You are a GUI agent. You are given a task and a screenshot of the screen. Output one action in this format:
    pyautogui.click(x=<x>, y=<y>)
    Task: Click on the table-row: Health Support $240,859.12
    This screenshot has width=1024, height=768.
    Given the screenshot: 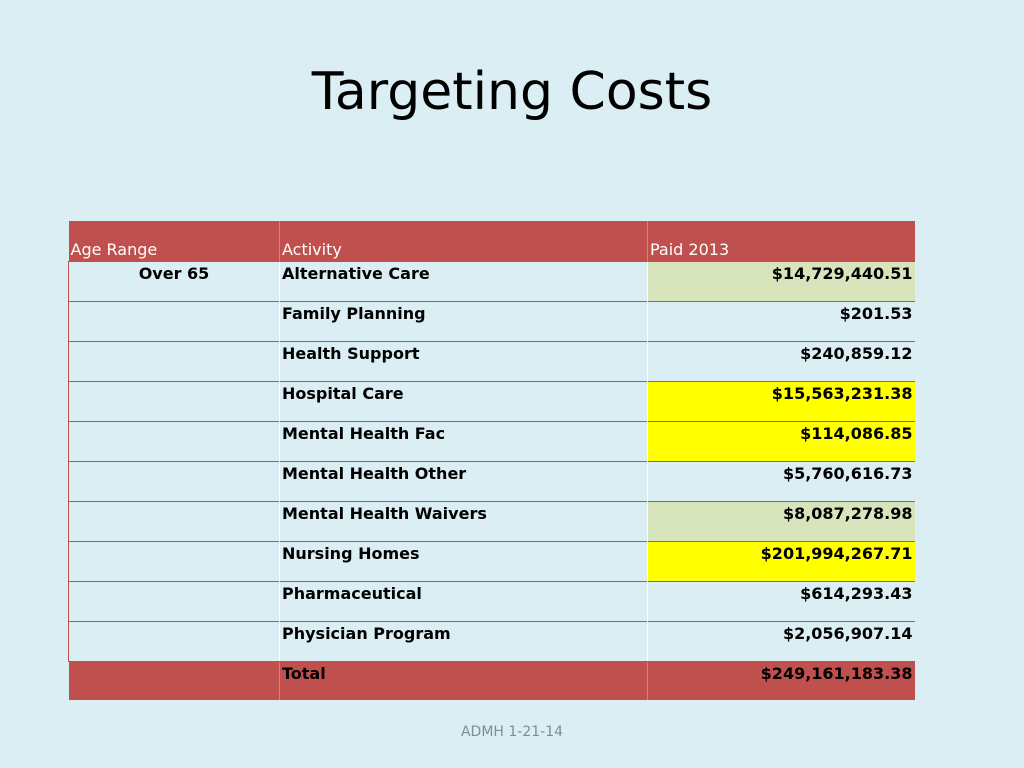 What is the action you would take?
    pyautogui.click(x=491, y=361)
    